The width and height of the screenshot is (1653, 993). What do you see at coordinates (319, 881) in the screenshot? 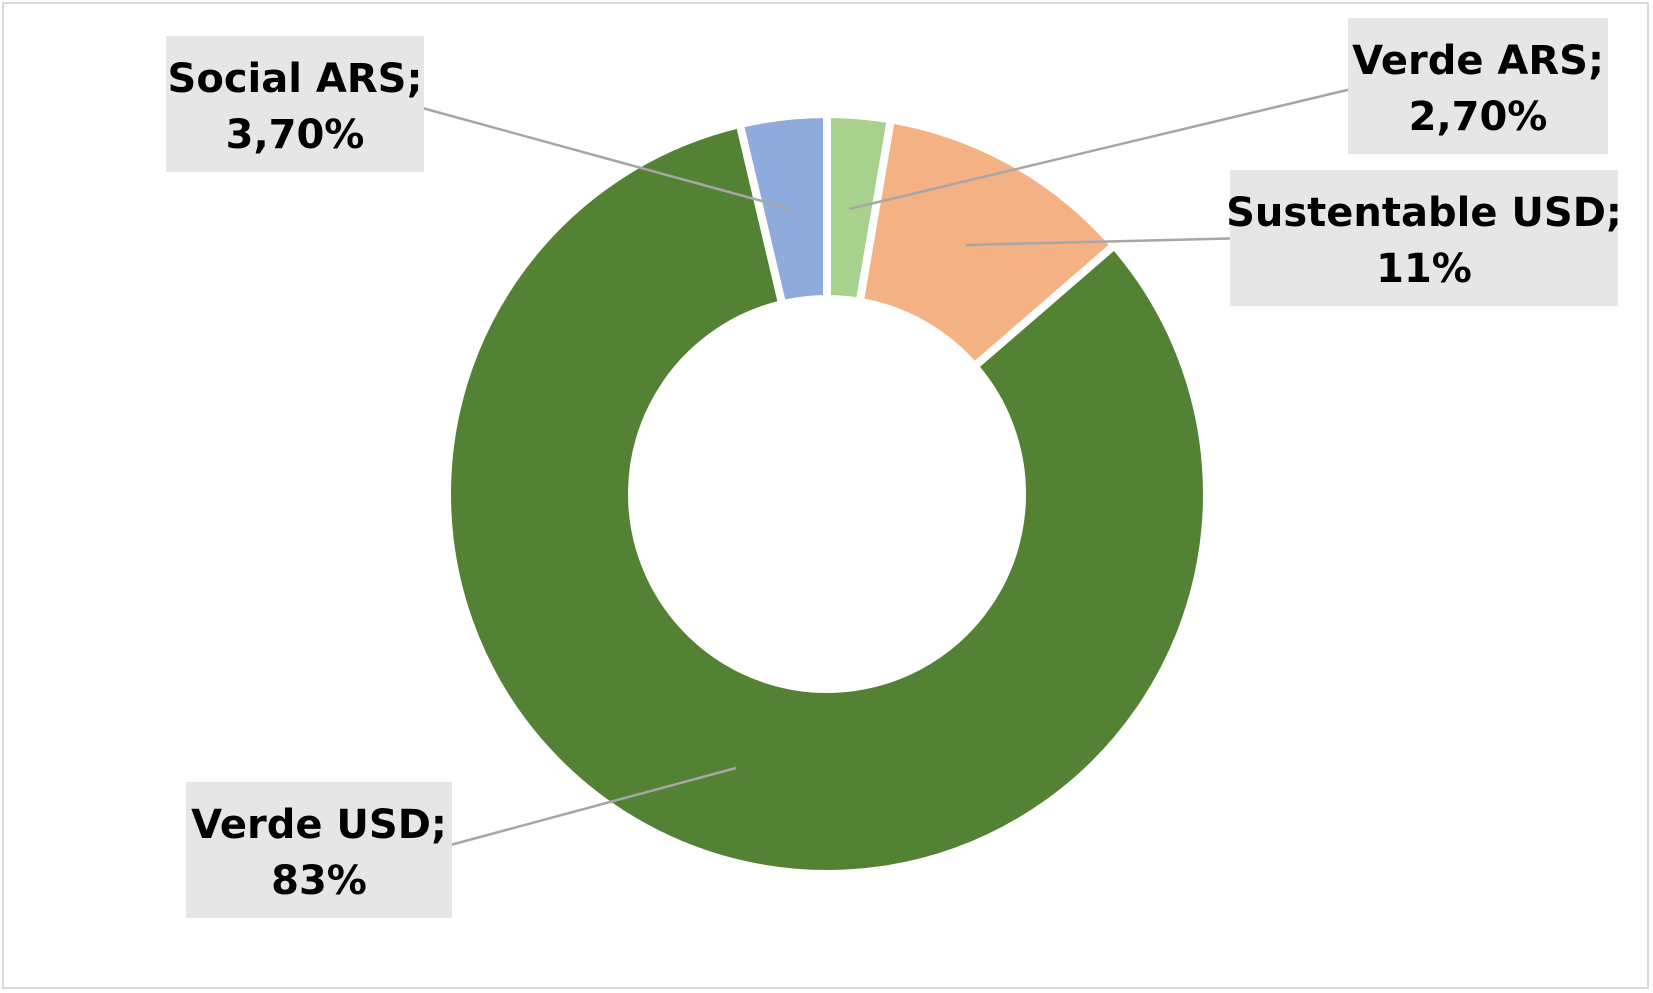
I see `label-value-verde-usd: 83%` at bounding box center [319, 881].